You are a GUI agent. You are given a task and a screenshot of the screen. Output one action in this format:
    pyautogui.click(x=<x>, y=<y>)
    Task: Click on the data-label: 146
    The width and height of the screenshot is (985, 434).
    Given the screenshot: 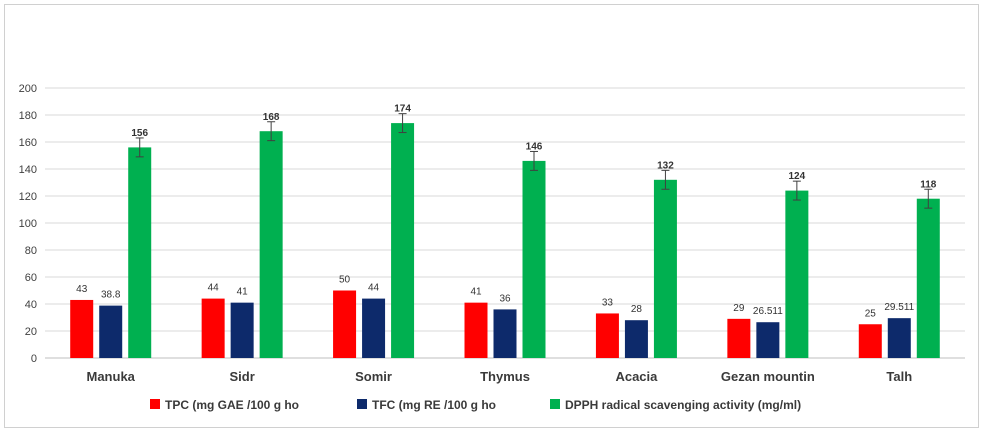 What is the action you would take?
    pyautogui.click(x=534, y=146)
    